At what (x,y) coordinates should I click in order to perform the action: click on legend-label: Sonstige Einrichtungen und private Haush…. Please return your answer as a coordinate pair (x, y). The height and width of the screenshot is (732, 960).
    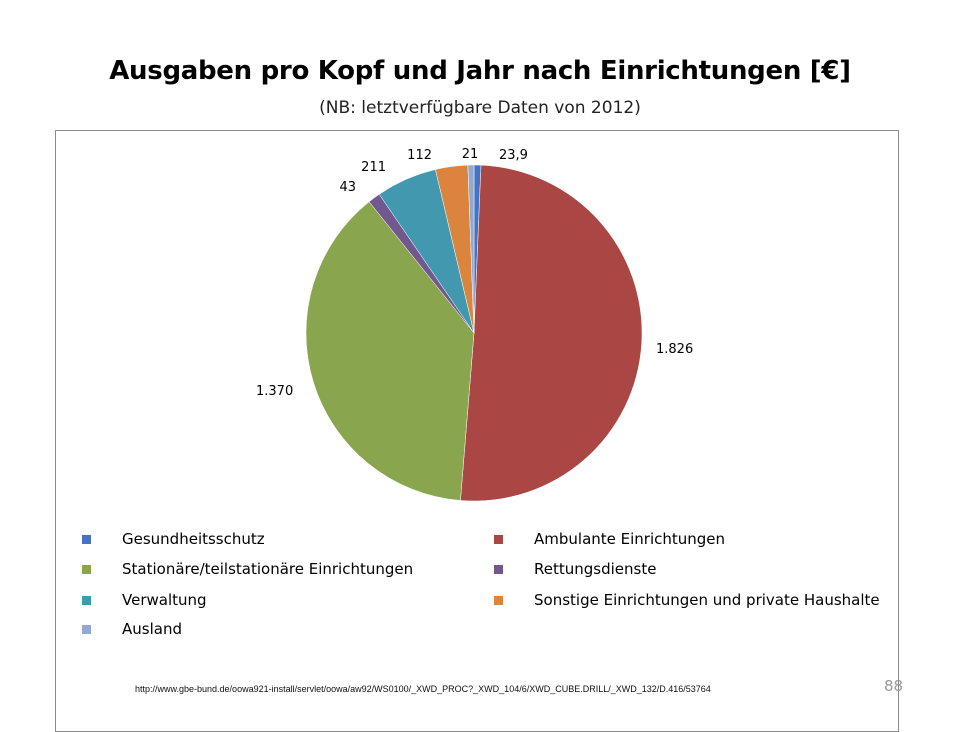
    Looking at the image, I should click on (707, 600).